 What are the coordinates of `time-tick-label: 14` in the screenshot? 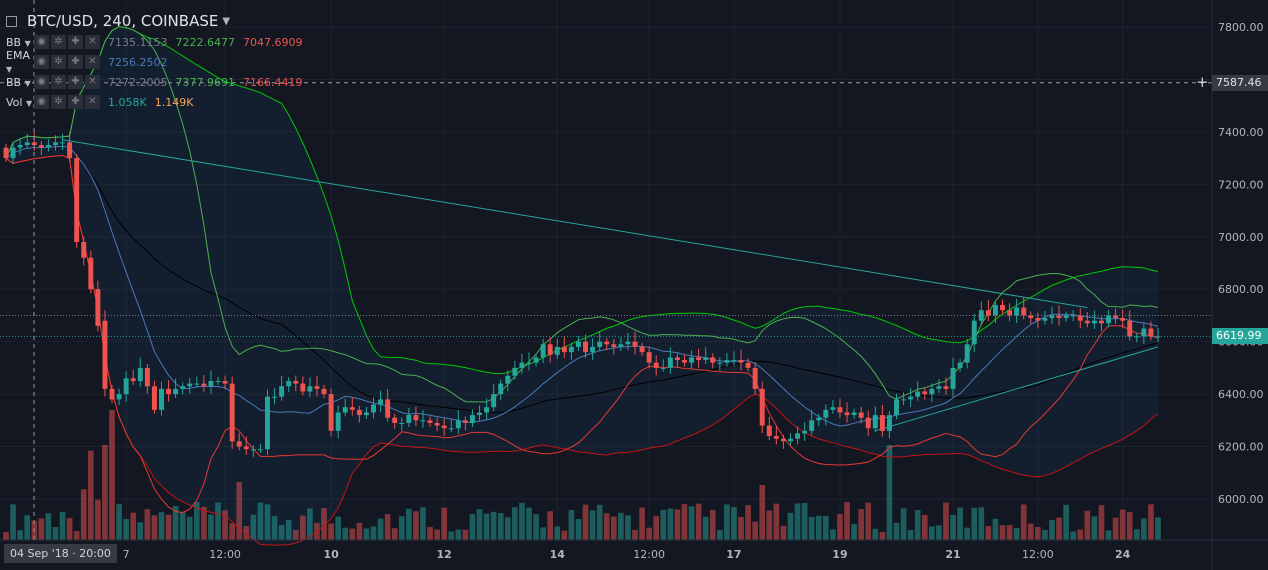 It's located at (558, 554).